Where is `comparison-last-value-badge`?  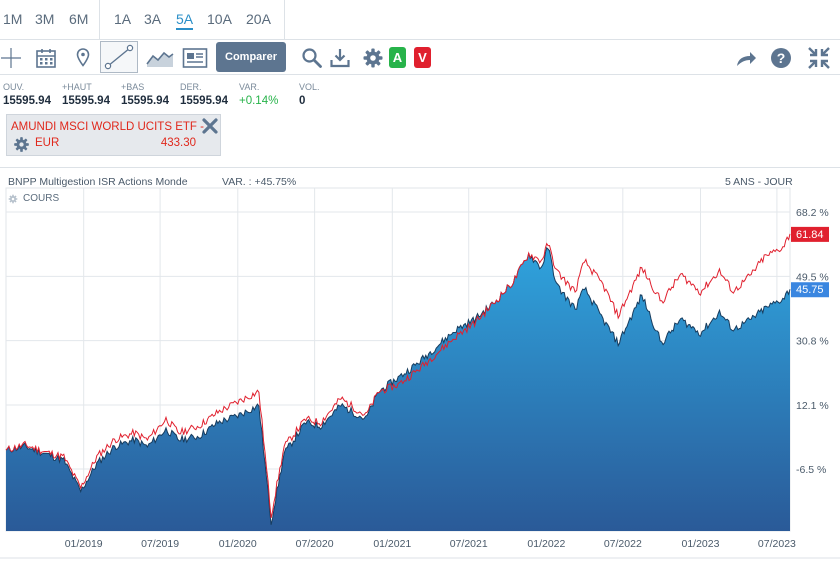 comparison-last-value-badge is located at coordinates (810, 234).